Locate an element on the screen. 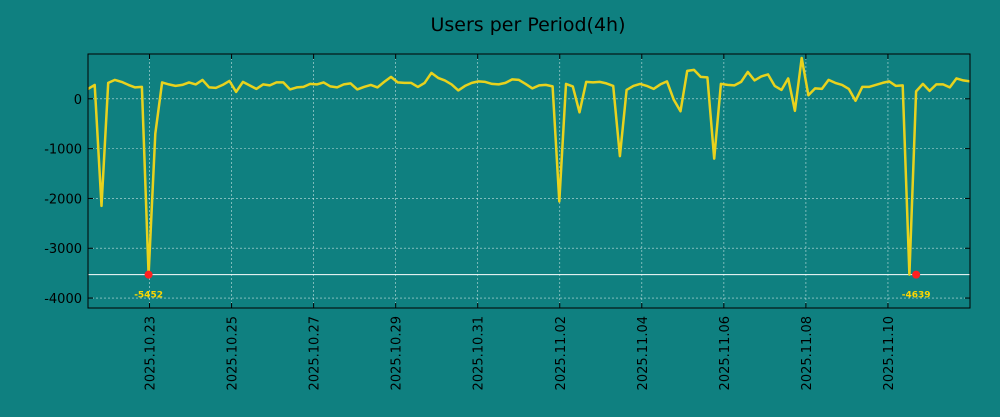 The width and height of the screenshot is (1000, 417). x-tick-label: 2025.11.04 is located at coordinates (643, 353).